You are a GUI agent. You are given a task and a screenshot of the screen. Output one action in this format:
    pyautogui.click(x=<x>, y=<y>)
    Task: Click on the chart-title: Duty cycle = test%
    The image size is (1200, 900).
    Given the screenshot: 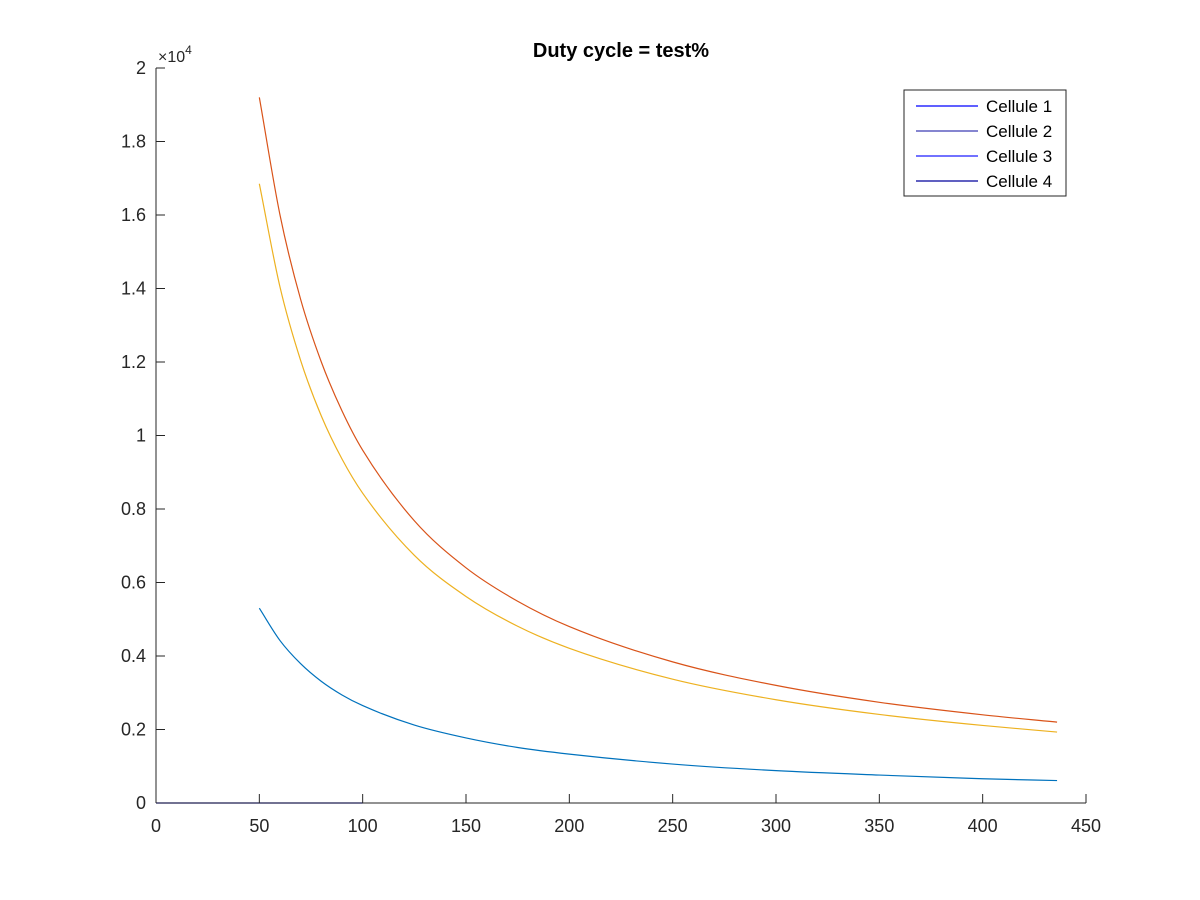 What is the action you would take?
    pyautogui.click(x=621, y=51)
    